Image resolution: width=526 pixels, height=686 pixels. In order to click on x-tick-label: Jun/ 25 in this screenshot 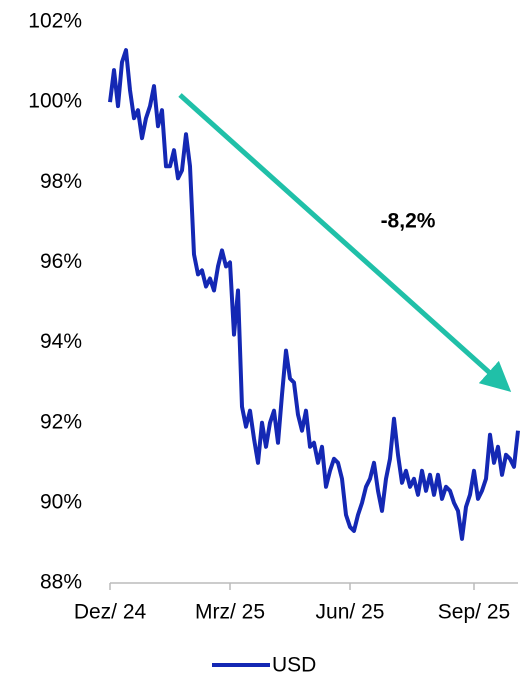, I will do `click(350, 612)`.